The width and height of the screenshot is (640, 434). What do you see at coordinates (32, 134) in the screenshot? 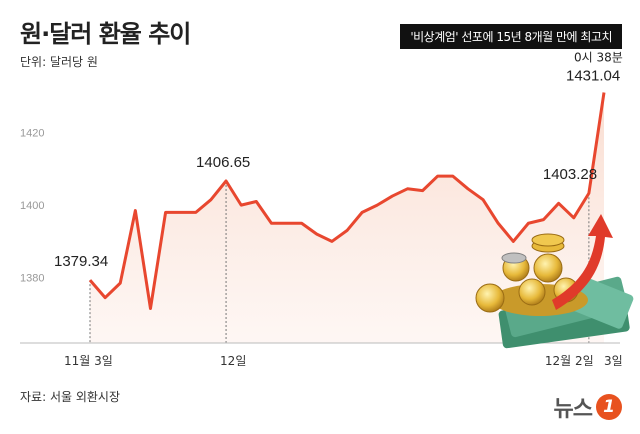
I see `y-tick-label: 1420` at bounding box center [32, 134].